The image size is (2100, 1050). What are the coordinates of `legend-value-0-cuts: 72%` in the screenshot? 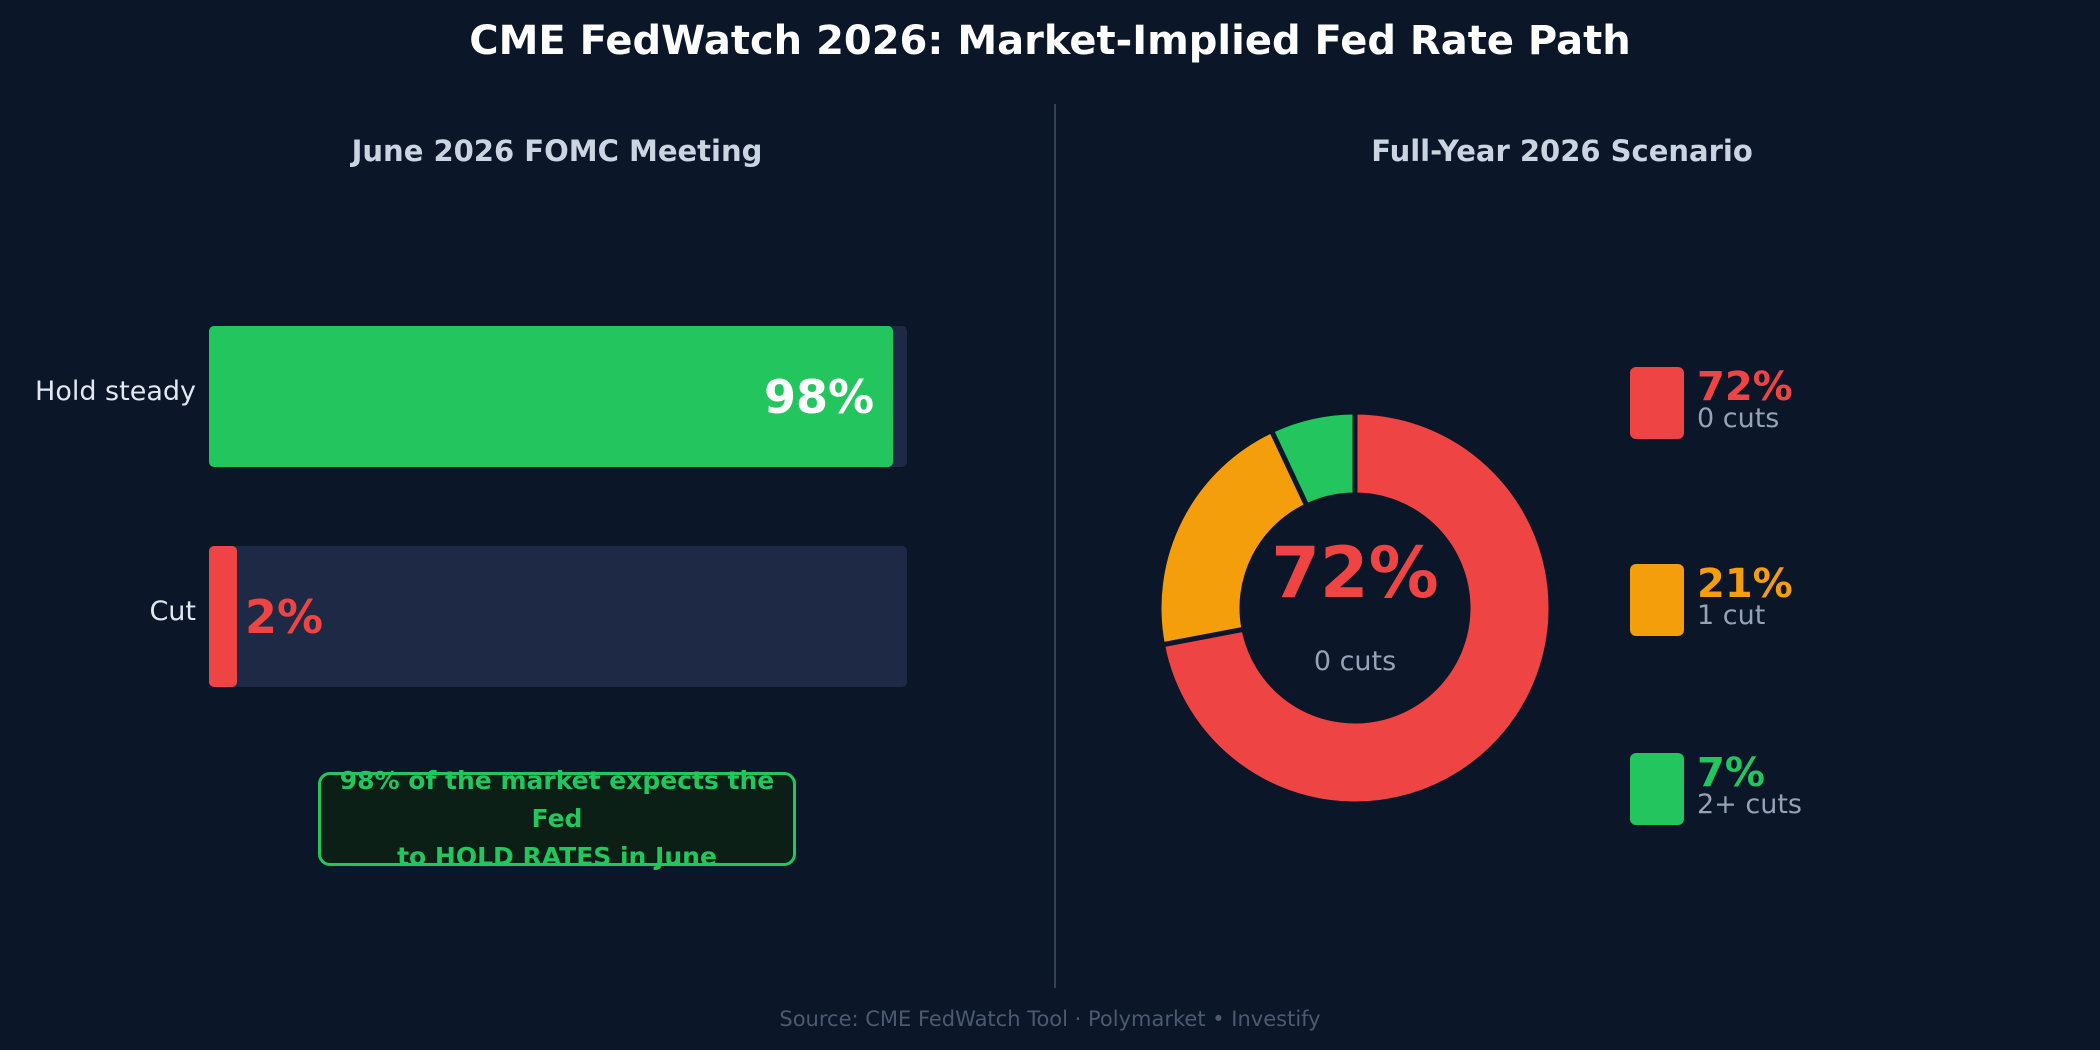 It's located at (1745, 387).